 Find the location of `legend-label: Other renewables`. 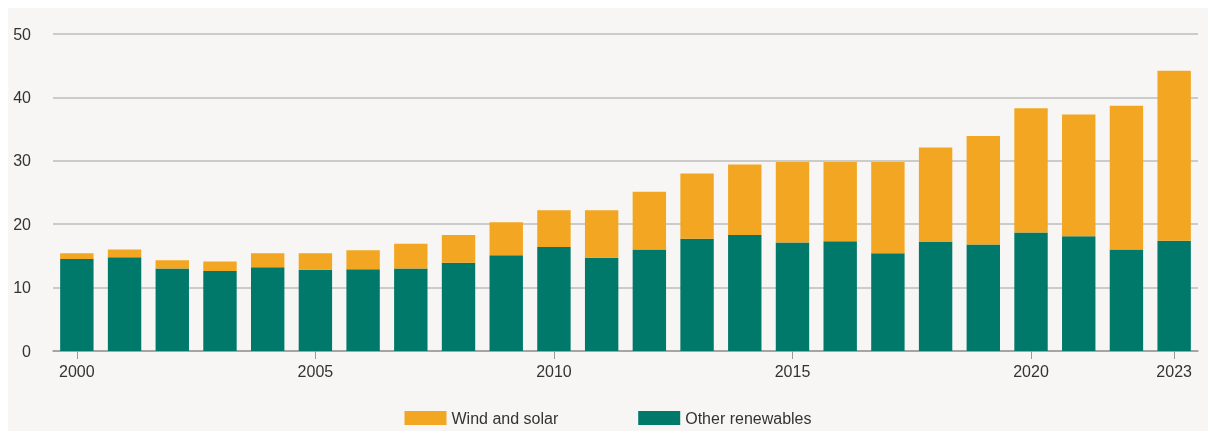

legend-label: Other renewables is located at coordinates (748, 418).